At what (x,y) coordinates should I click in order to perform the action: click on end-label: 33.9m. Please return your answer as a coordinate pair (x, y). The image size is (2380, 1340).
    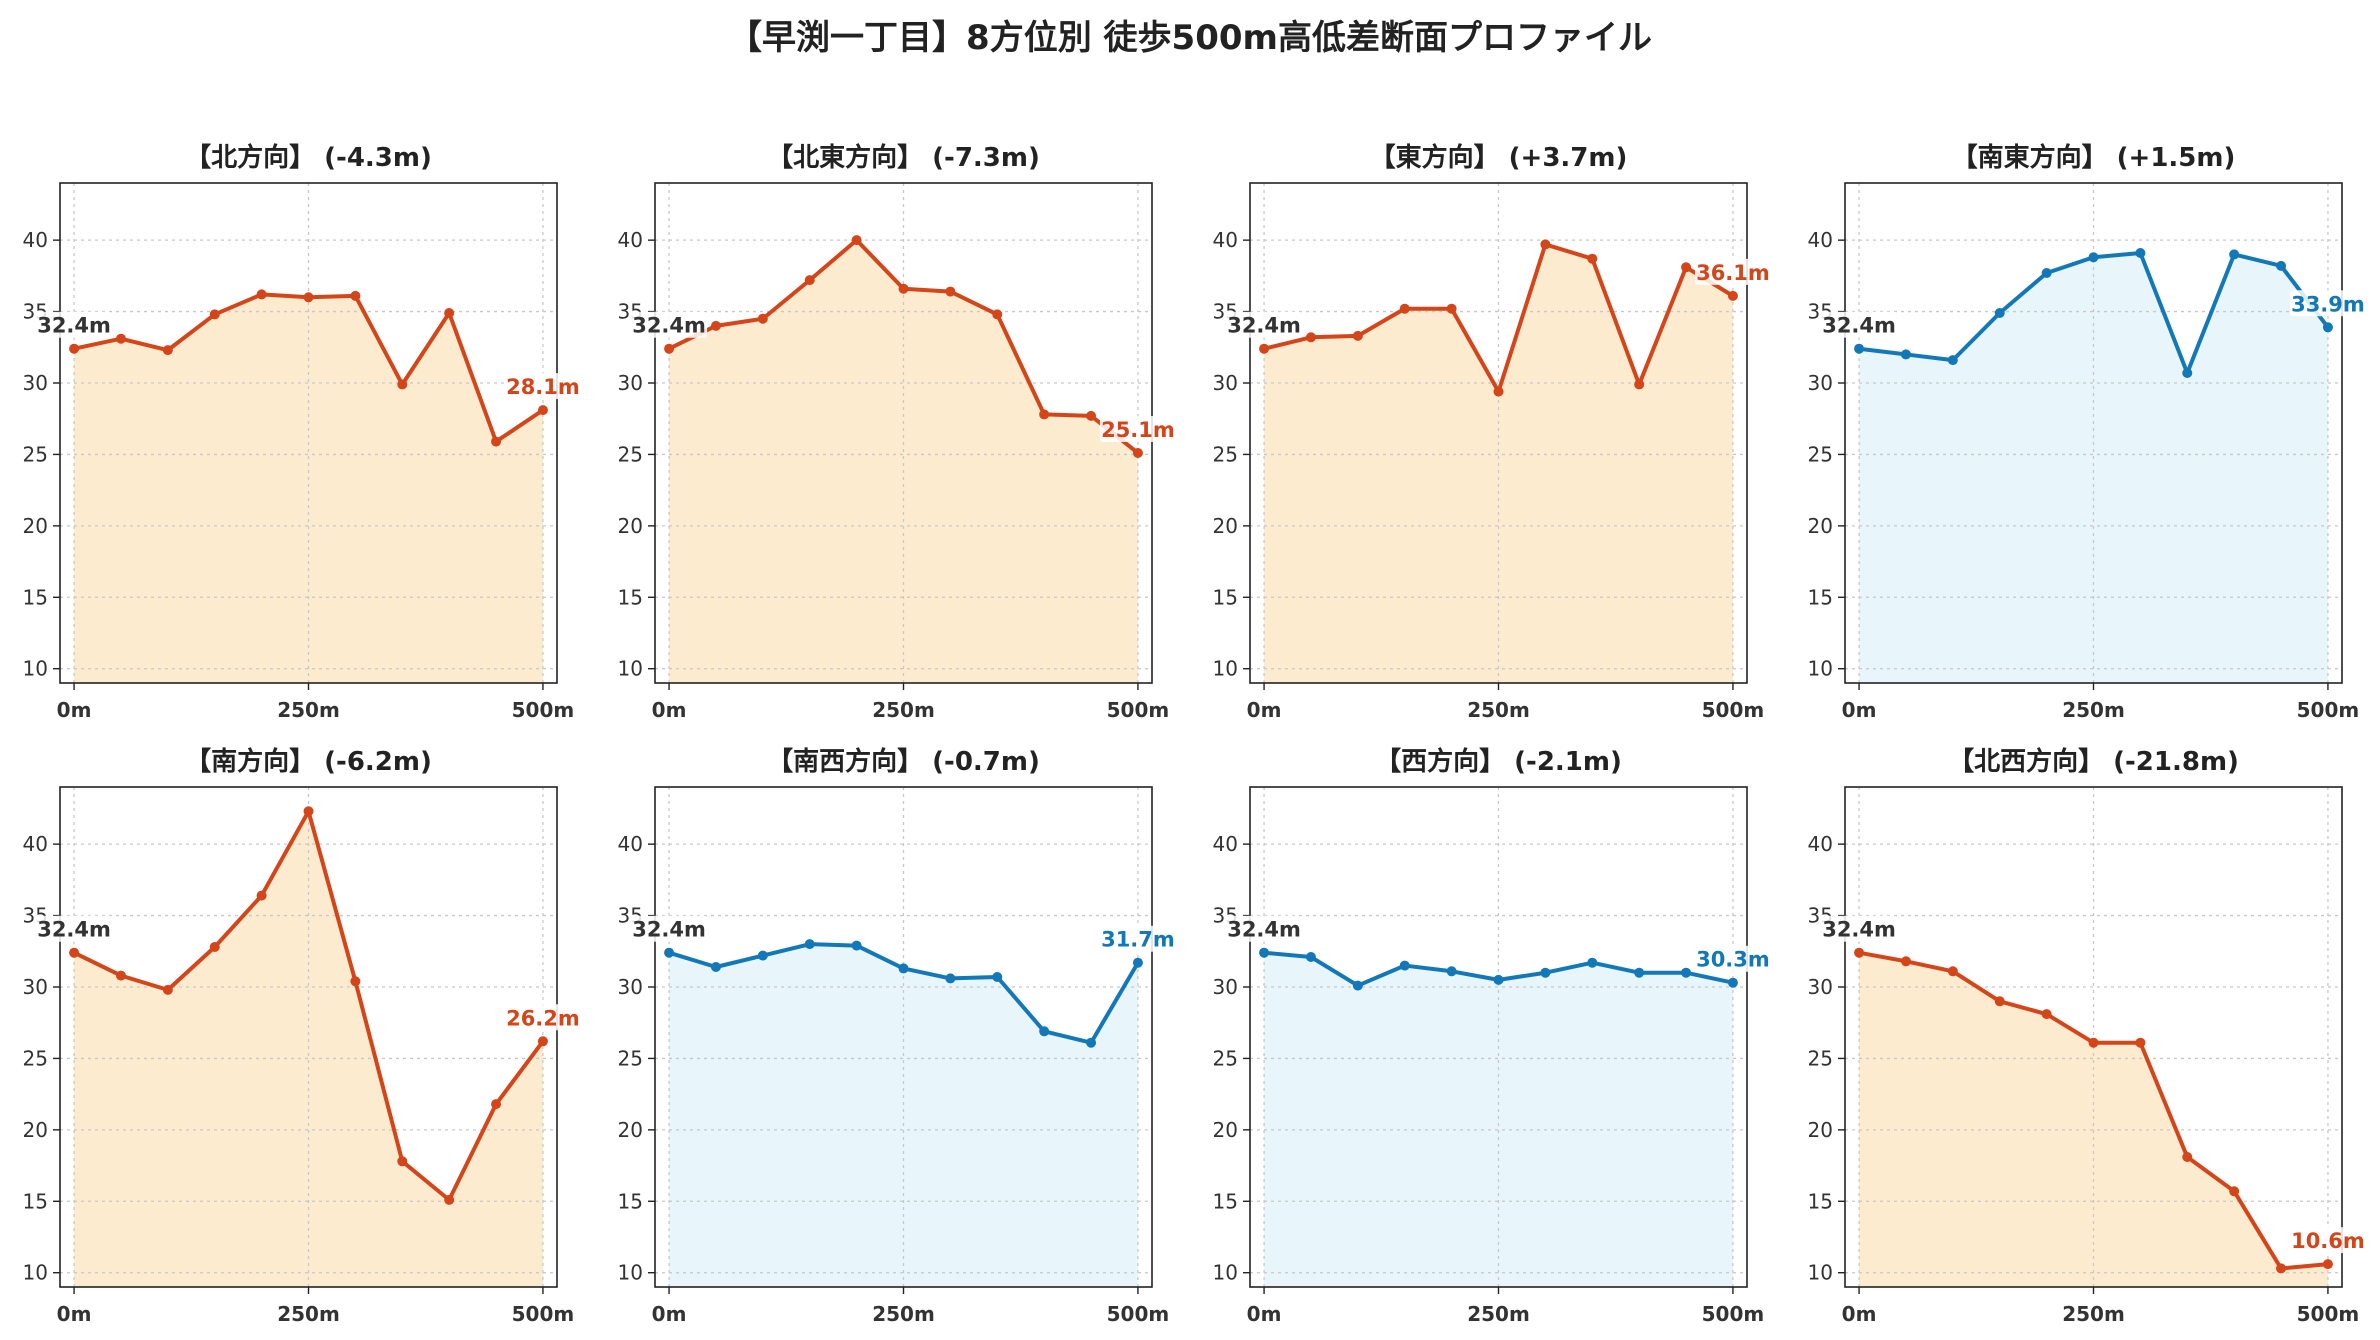
    Looking at the image, I should click on (2328, 304).